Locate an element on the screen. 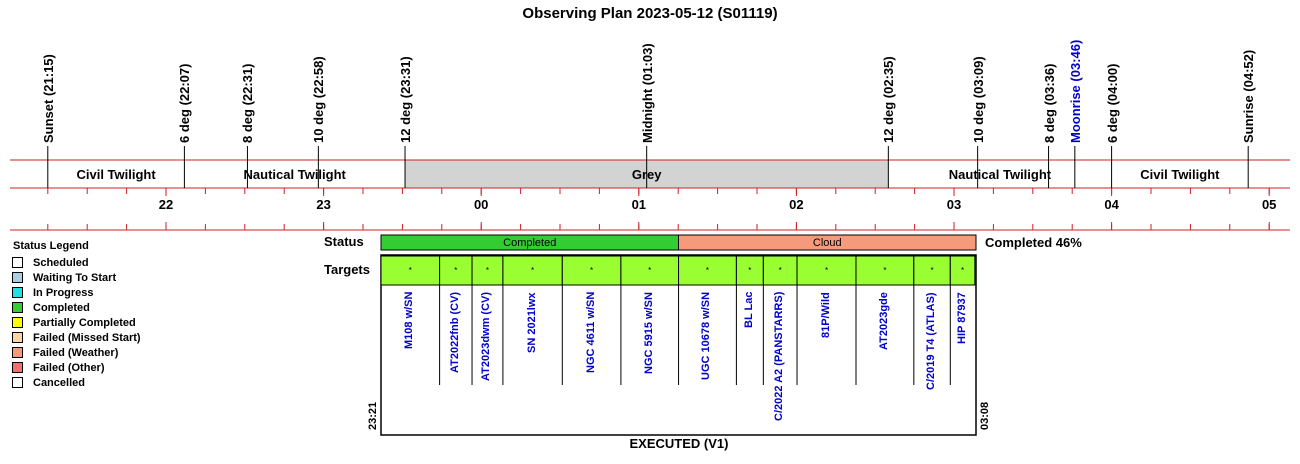 Image resolution: width=1300 pixels, height=464 pixels. event-label: 12 deg (02:35) is located at coordinates (889, 99).